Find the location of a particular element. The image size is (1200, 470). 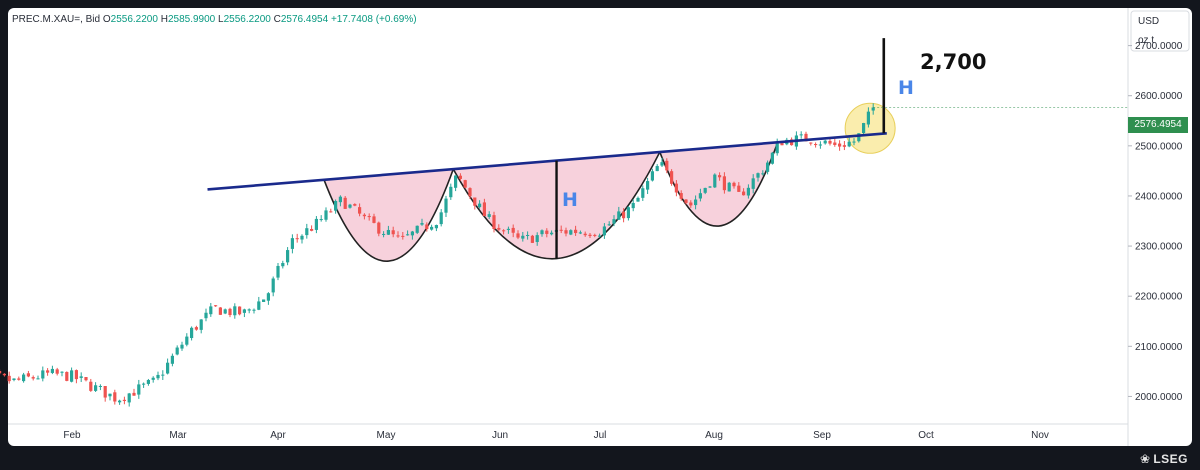

close-value: 2576.4954 is located at coordinates (304, 19).